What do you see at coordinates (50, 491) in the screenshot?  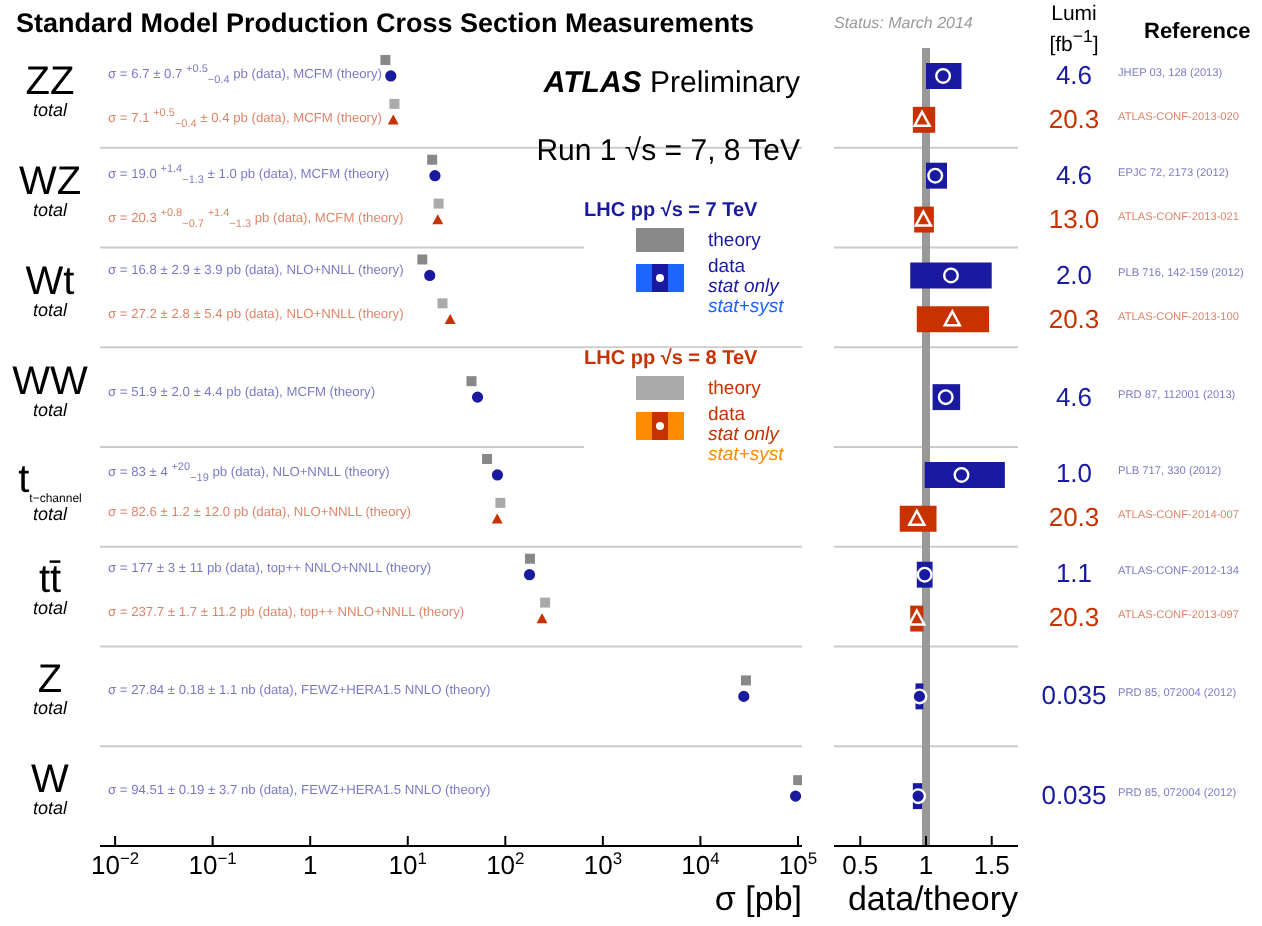 I see `y-tick-label: t$_{t−channel}$ total` at bounding box center [50, 491].